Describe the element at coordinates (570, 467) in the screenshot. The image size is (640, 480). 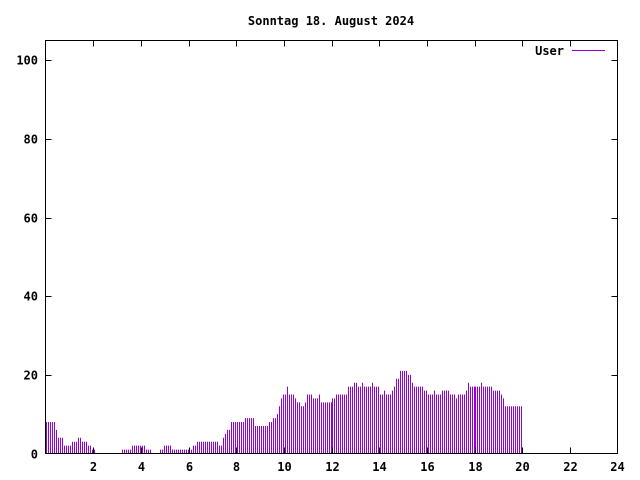
I see `x-tick-label: 22` at that location.